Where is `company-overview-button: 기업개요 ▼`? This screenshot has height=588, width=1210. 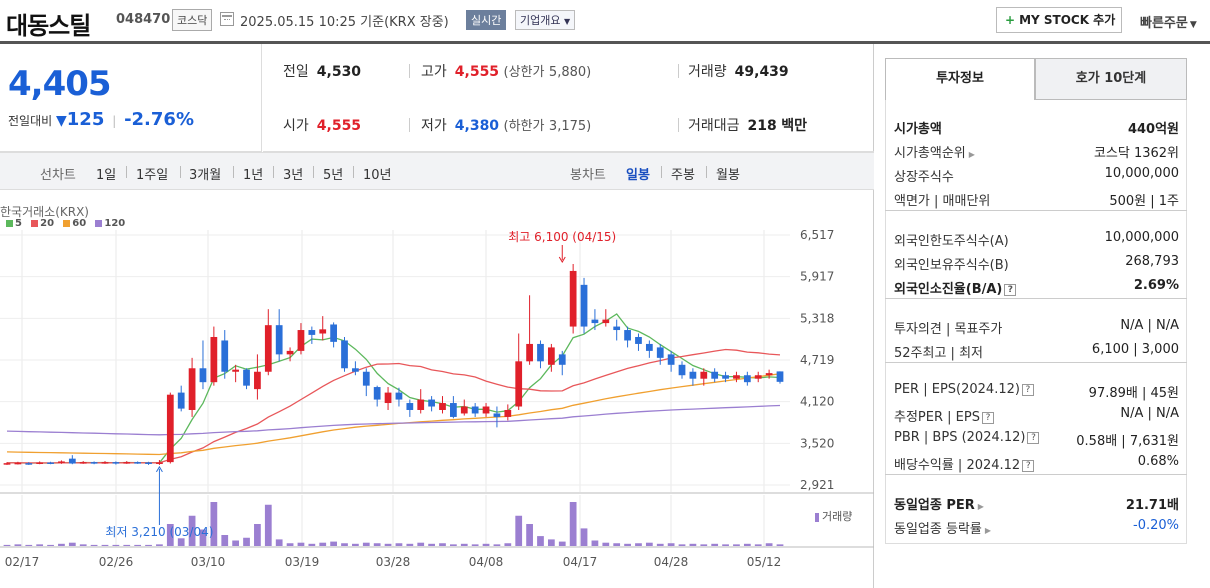 company-overview-button: 기업개요 ▼ is located at coordinates (545, 20).